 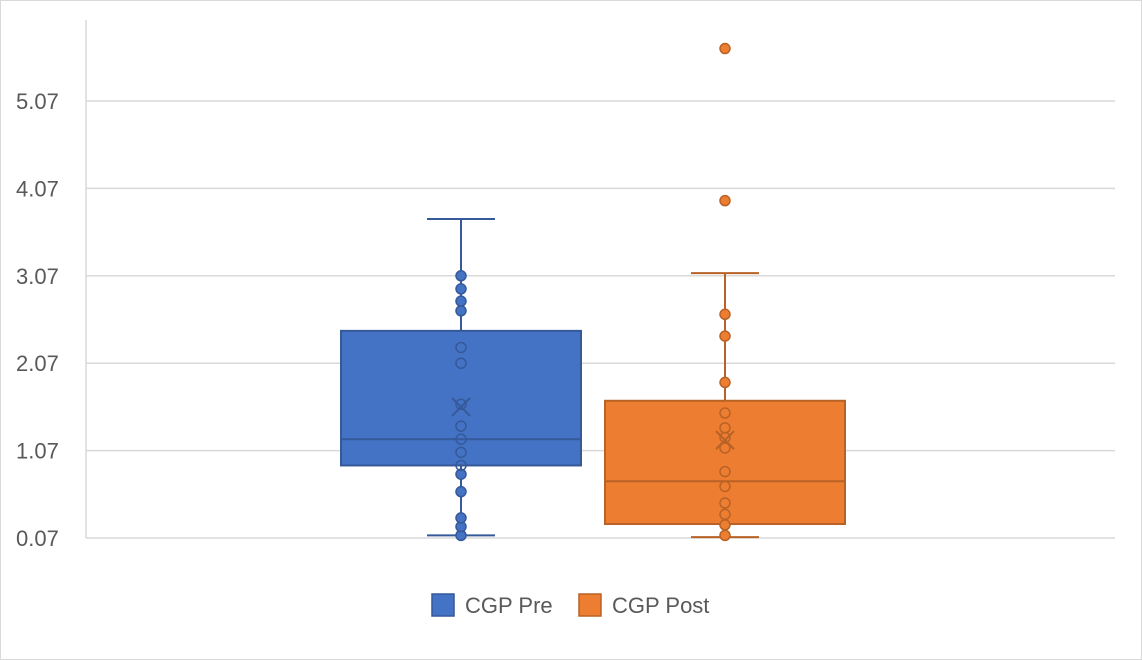 I want to click on box-cgp-pre, so click(x=461, y=398).